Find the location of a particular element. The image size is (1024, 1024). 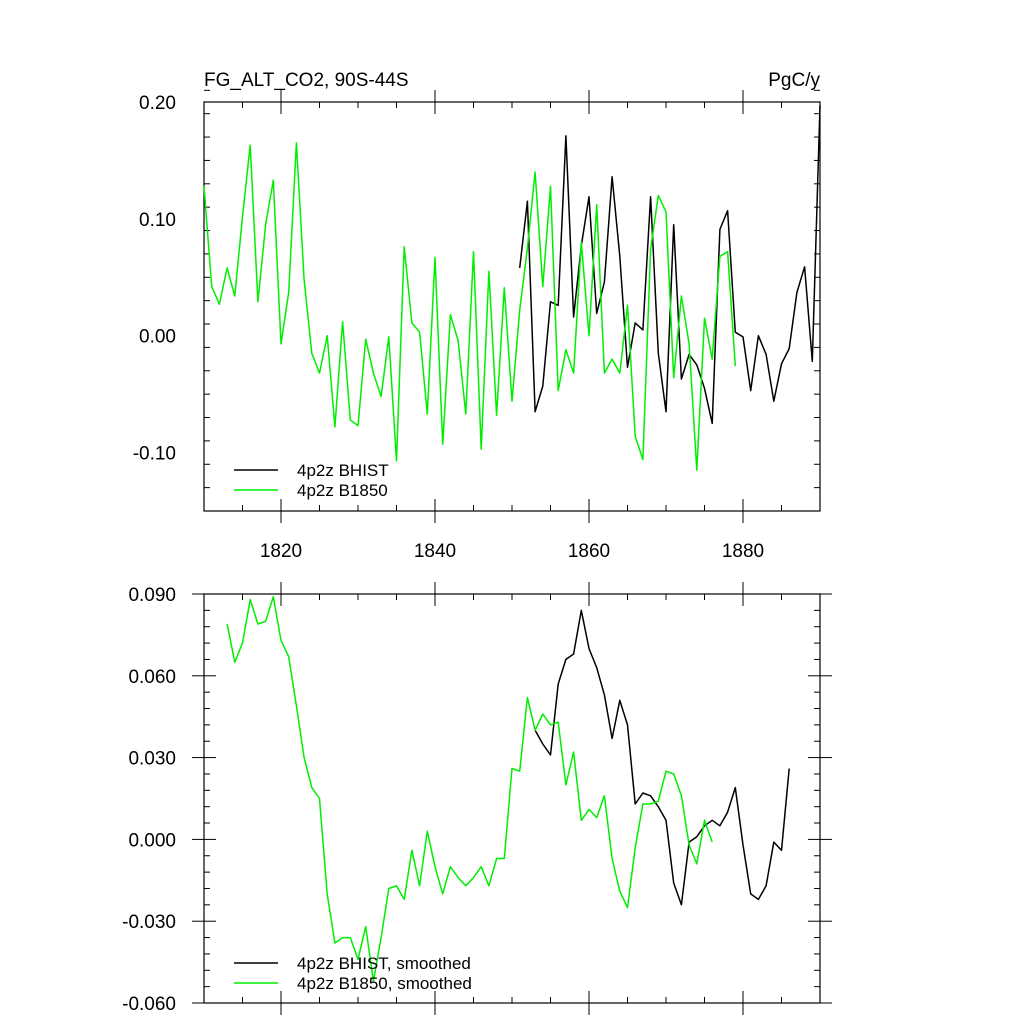

legend-label: 4p2z BHIST, smoothed is located at coordinates (384, 963).